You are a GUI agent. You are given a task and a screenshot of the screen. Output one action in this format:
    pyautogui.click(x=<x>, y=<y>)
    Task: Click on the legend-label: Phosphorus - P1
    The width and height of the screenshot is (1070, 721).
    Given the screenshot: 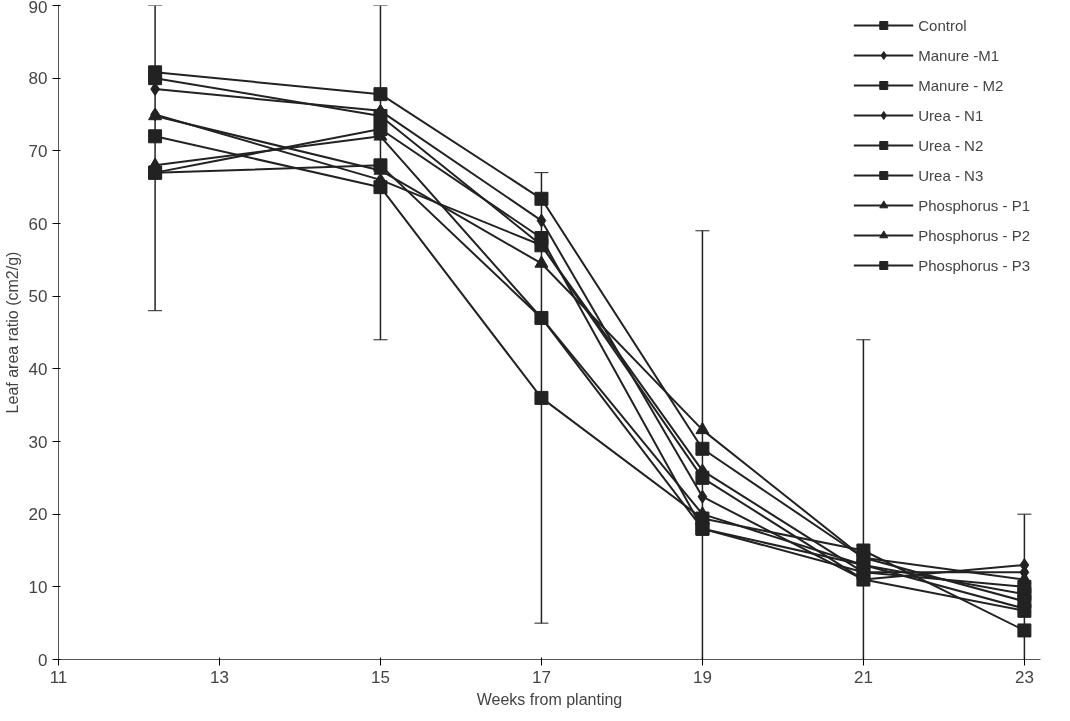 What is the action you would take?
    pyautogui.click(x=974, y=205)
    